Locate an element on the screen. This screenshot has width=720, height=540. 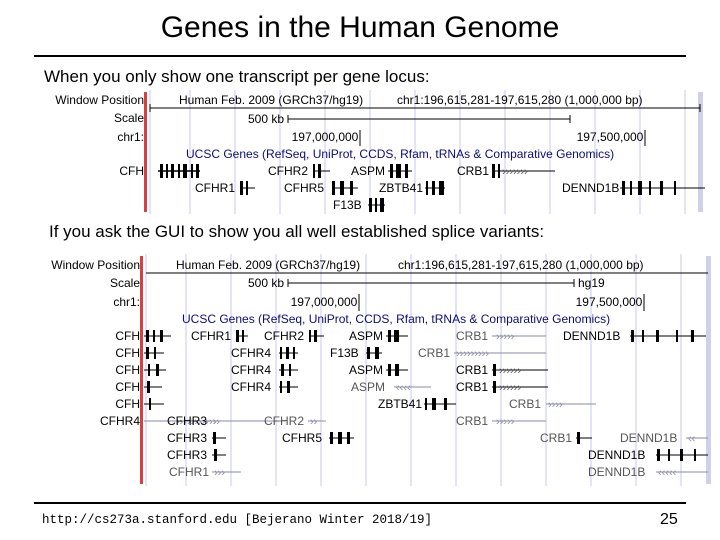
left-label-cfh-3: CFH is located at coordinates (127, 370).